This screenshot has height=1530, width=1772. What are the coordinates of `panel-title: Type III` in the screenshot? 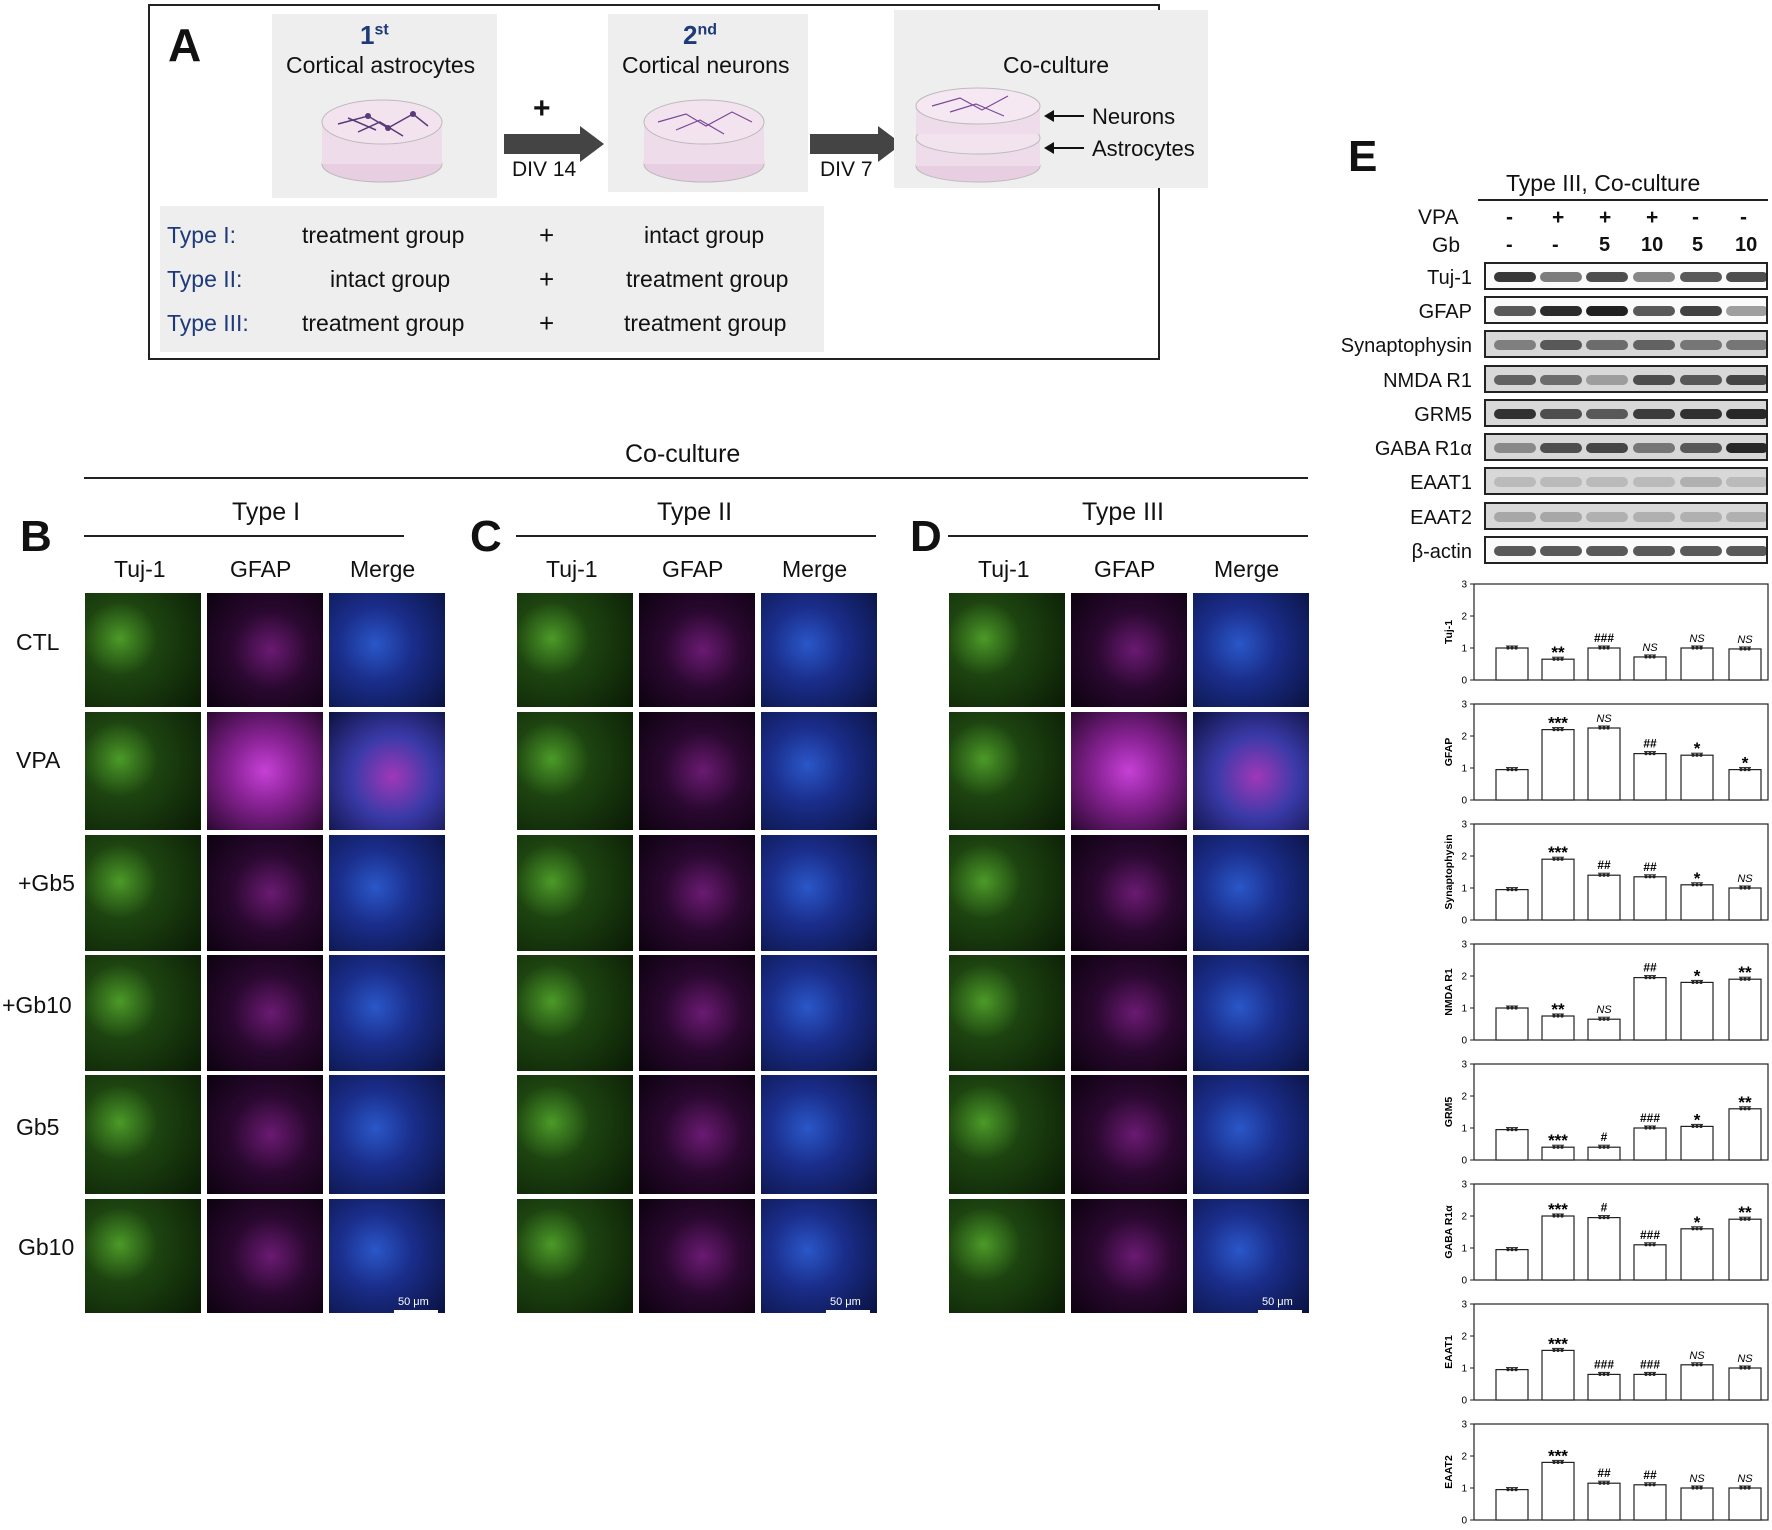 It's located at (1123, 512).